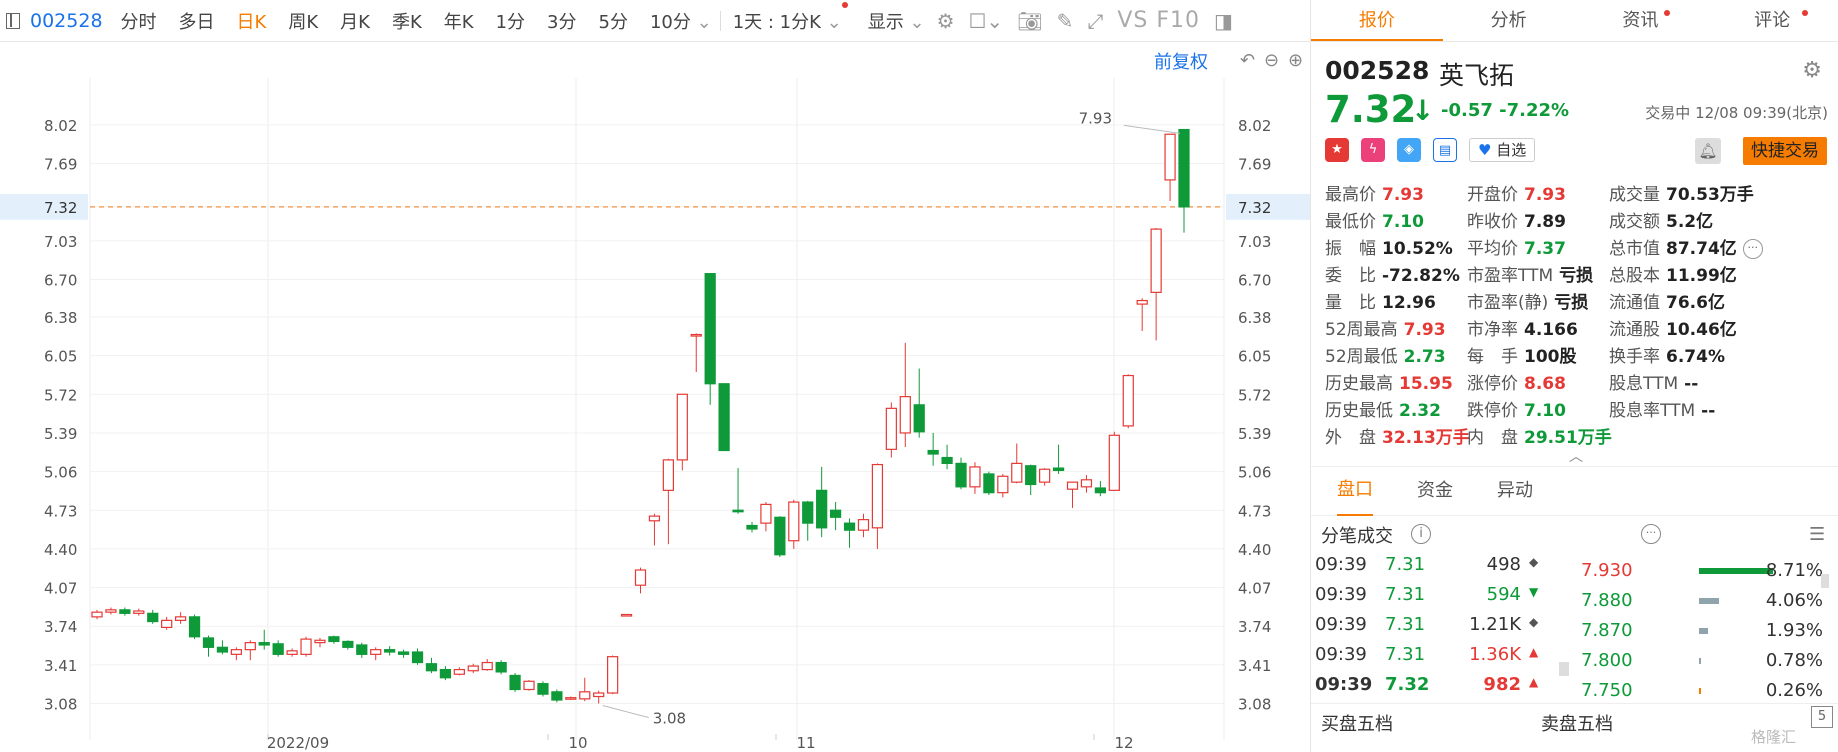 The height and width of the screenshot is (752, 1838). Describe the element at coordinates (1223, 20) in the screenshot. I see `panel-collapse-icon: ◨` at that location.